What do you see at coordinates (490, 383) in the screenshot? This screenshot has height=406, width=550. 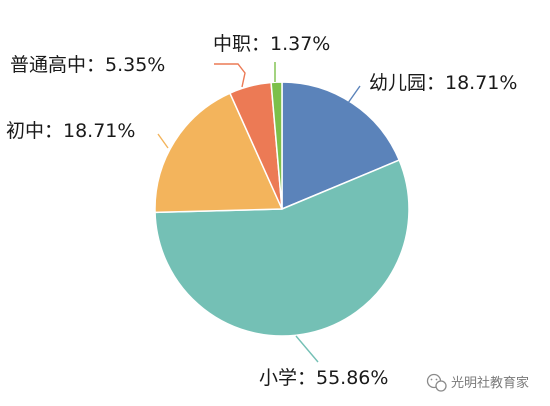 I see `watermark-text: 光明社教育家` at bounding box center [490, 383].